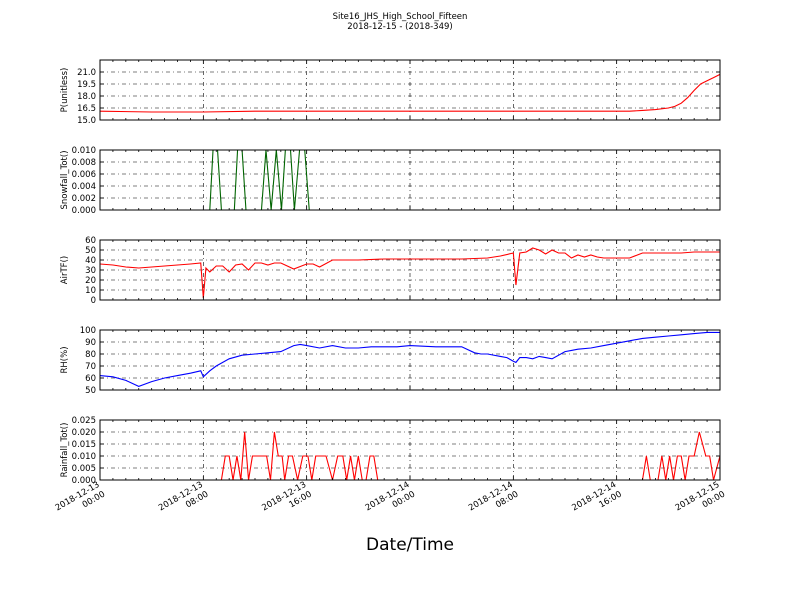 The width and height of the screenshot is (800, 600). I want to click on y-tick-label: 0, so click(93, 301).